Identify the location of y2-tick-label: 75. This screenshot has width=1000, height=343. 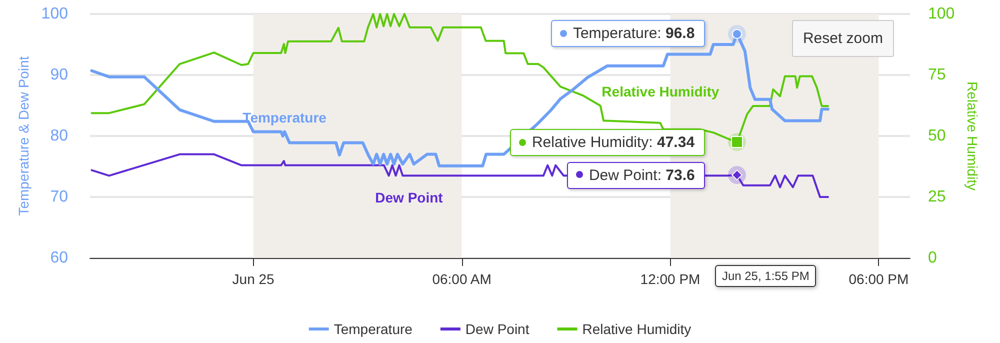
(937, 75).